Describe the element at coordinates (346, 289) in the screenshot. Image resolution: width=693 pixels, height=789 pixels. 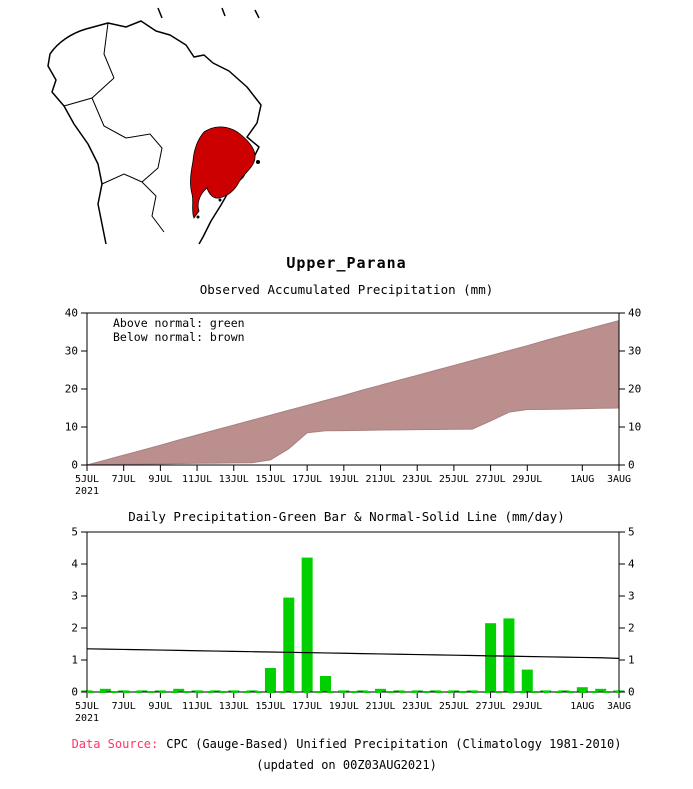
I see `accumulated-chart-title: Observed Accumulated Precipitation (mm)` at that location.